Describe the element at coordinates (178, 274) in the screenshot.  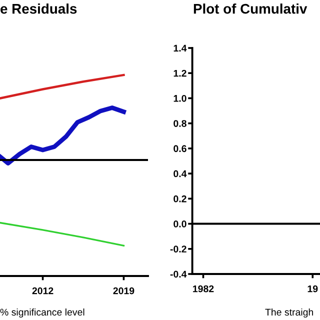
I see `y-tick-label: -0.4` at that location.